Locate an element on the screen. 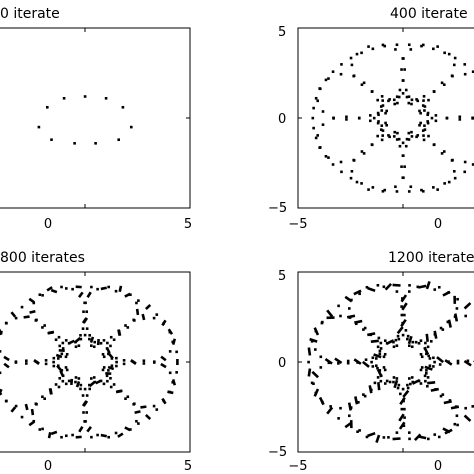  xtick-1-0: 0 is located at coordinates (48, 224).